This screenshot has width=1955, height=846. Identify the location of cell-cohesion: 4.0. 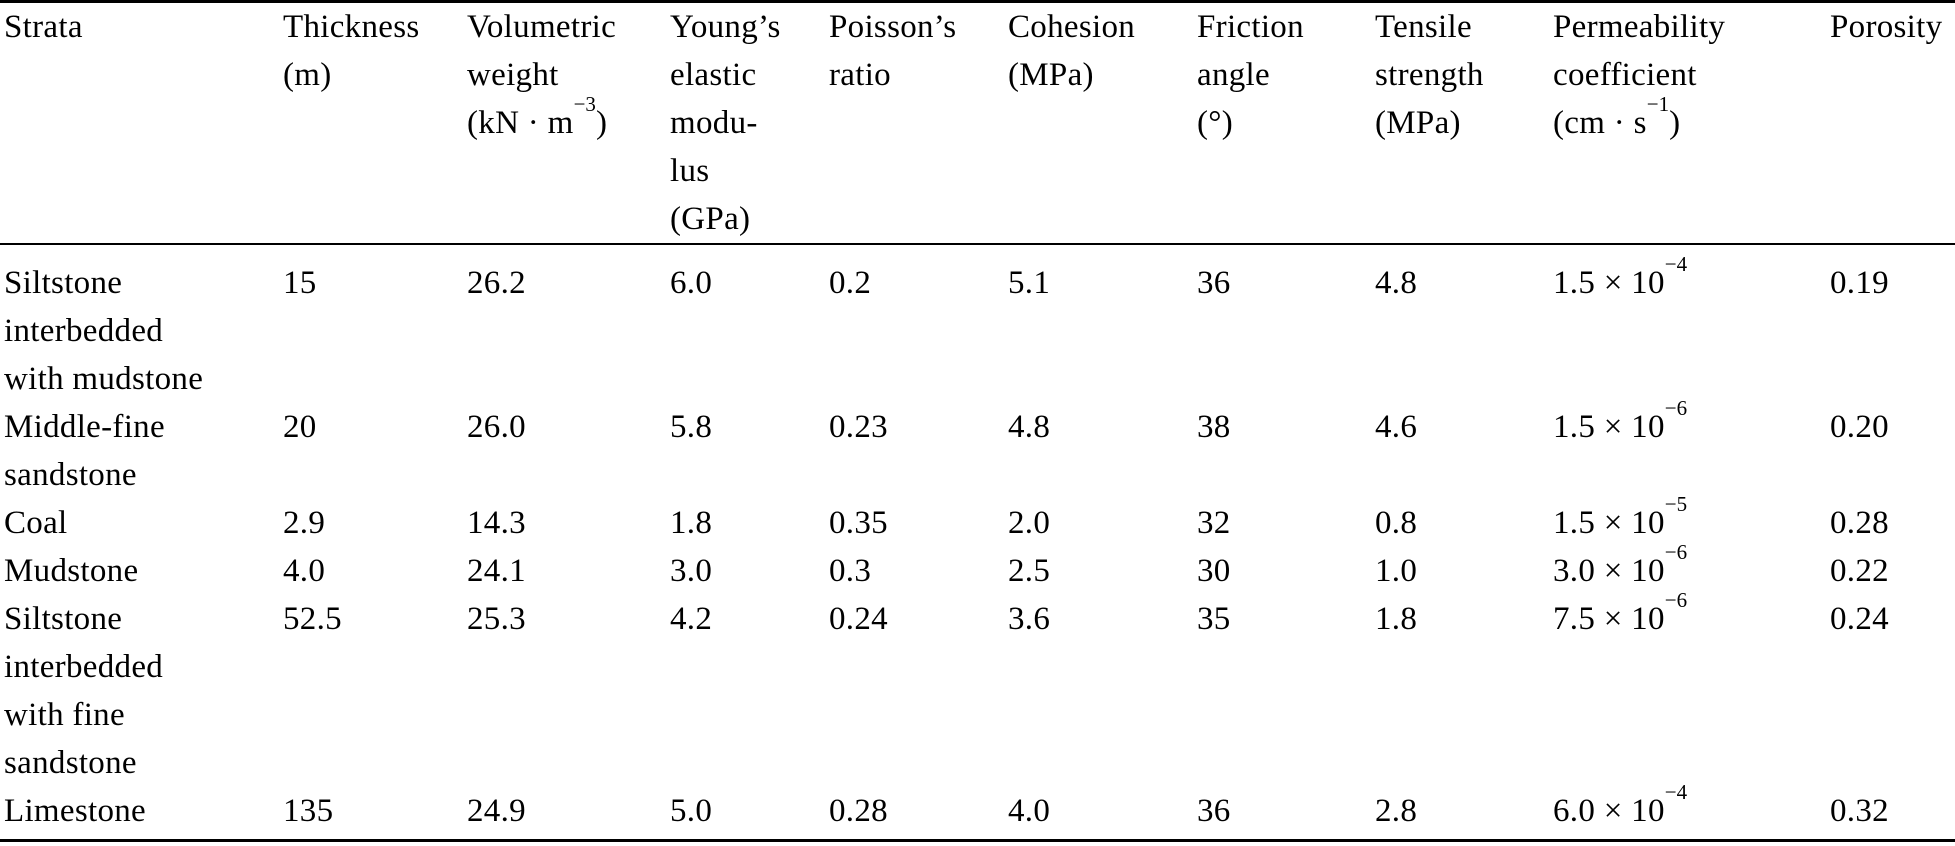
(1029, 811).